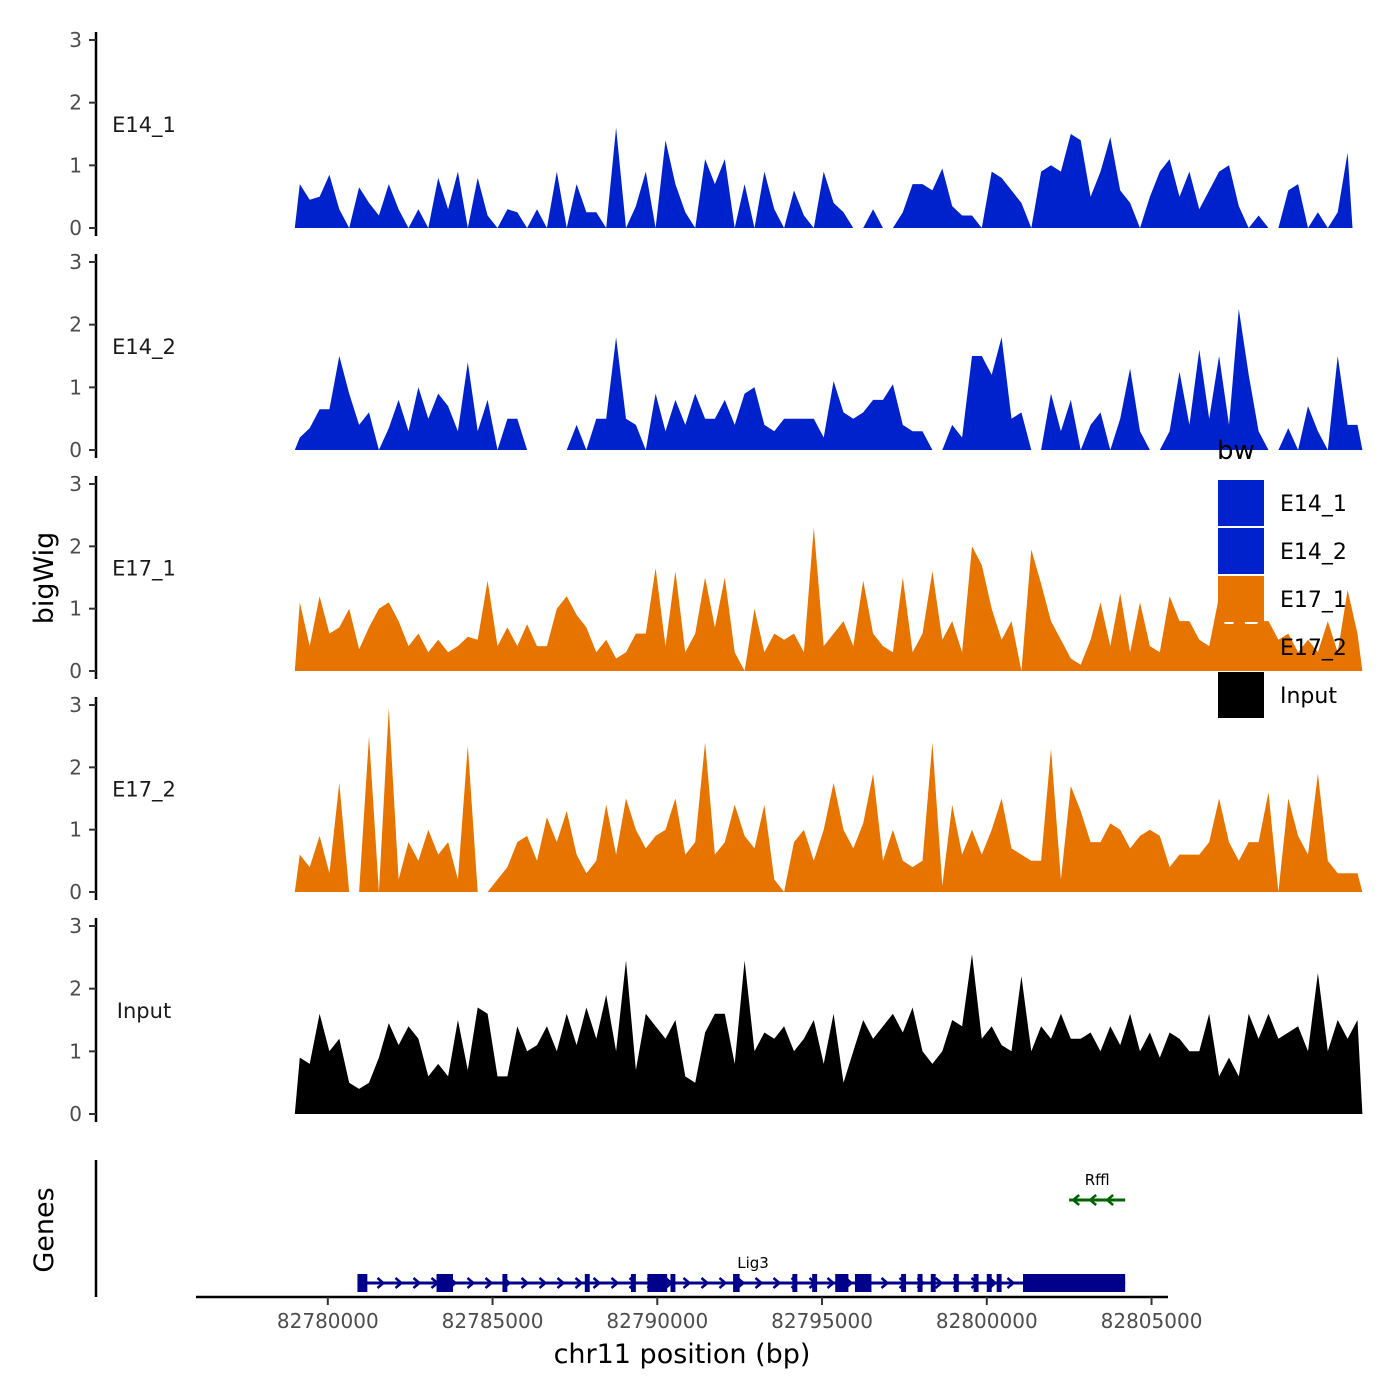 The image size is (1400, 1400). Describe the element at coordinates (1308, 696) in the screenshot. I see `legend-label-Input: Input` at that location.